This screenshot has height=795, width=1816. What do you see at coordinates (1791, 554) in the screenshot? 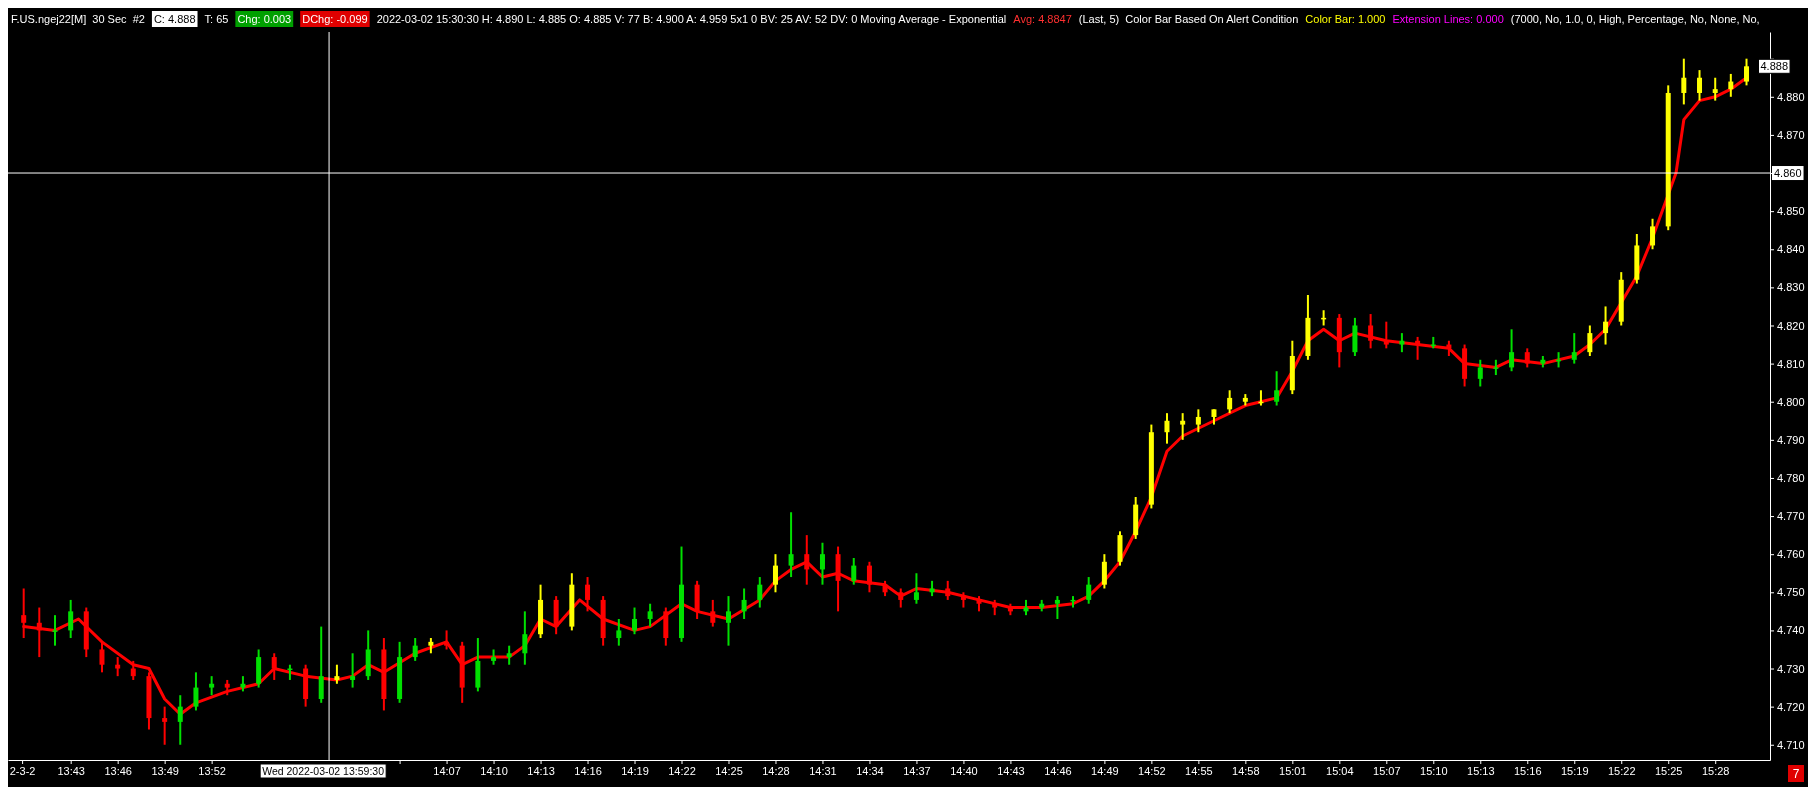
I see `y-tick-label: 4.760` at bounding box center [1791, 554].